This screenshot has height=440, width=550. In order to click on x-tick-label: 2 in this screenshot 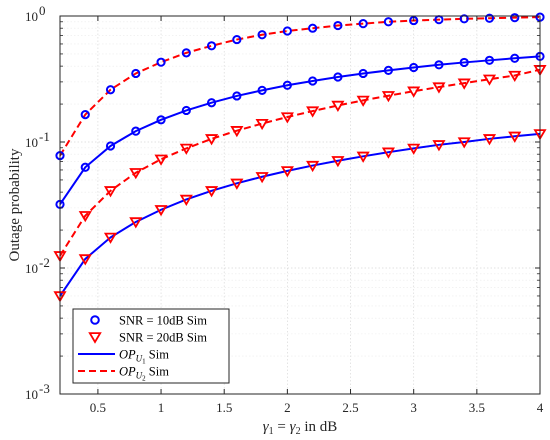, I will do `click(287, 407)`.